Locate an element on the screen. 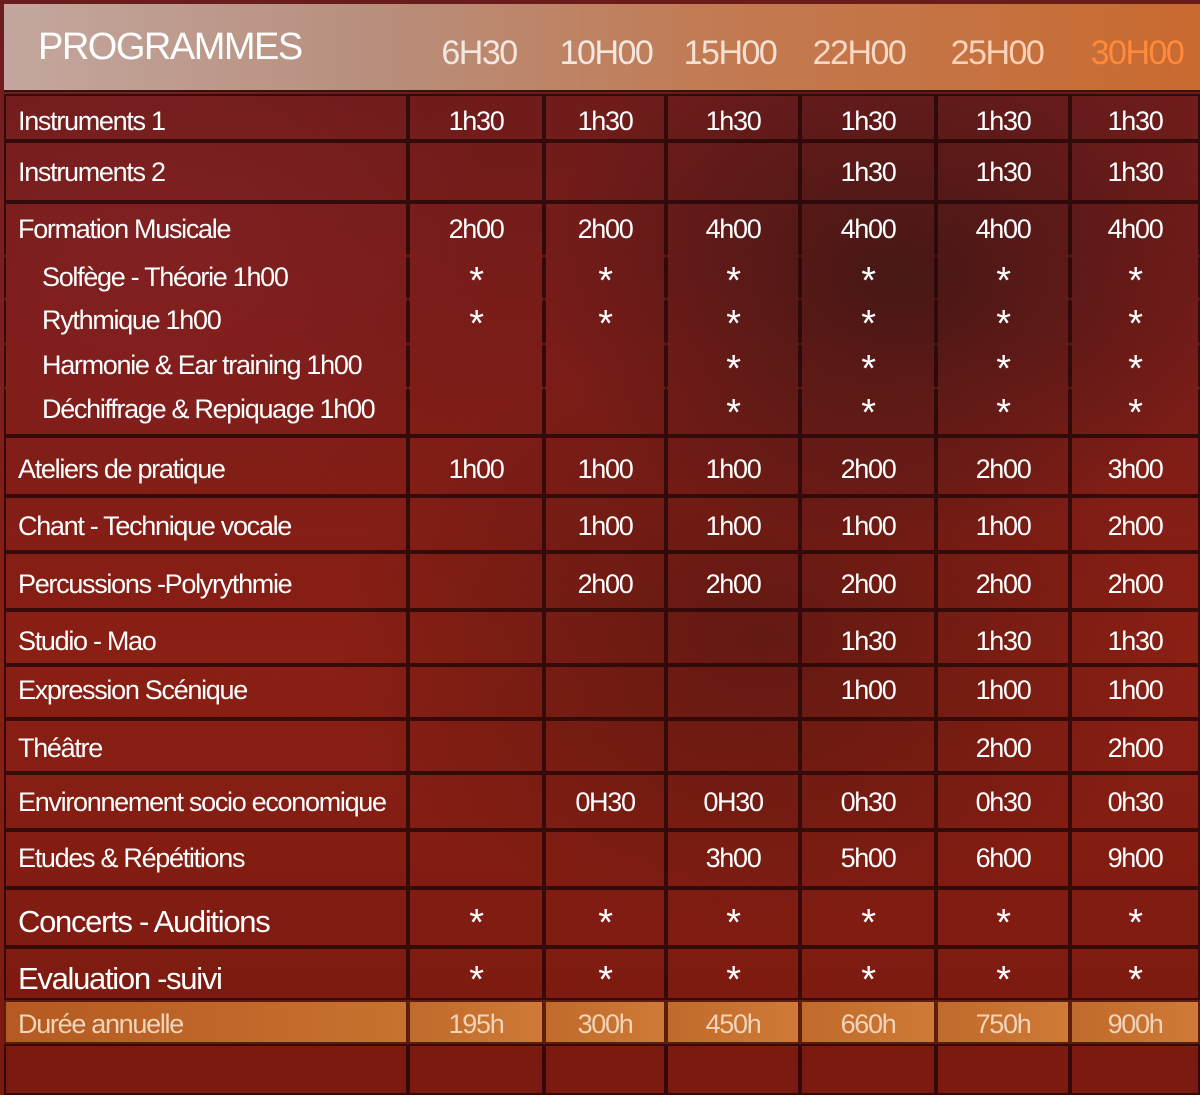 The height and width of the screenshot is (1095, 1200). row-label-cell: Harmonie & Ear training 1h00 is located at coordinates (206, 366).